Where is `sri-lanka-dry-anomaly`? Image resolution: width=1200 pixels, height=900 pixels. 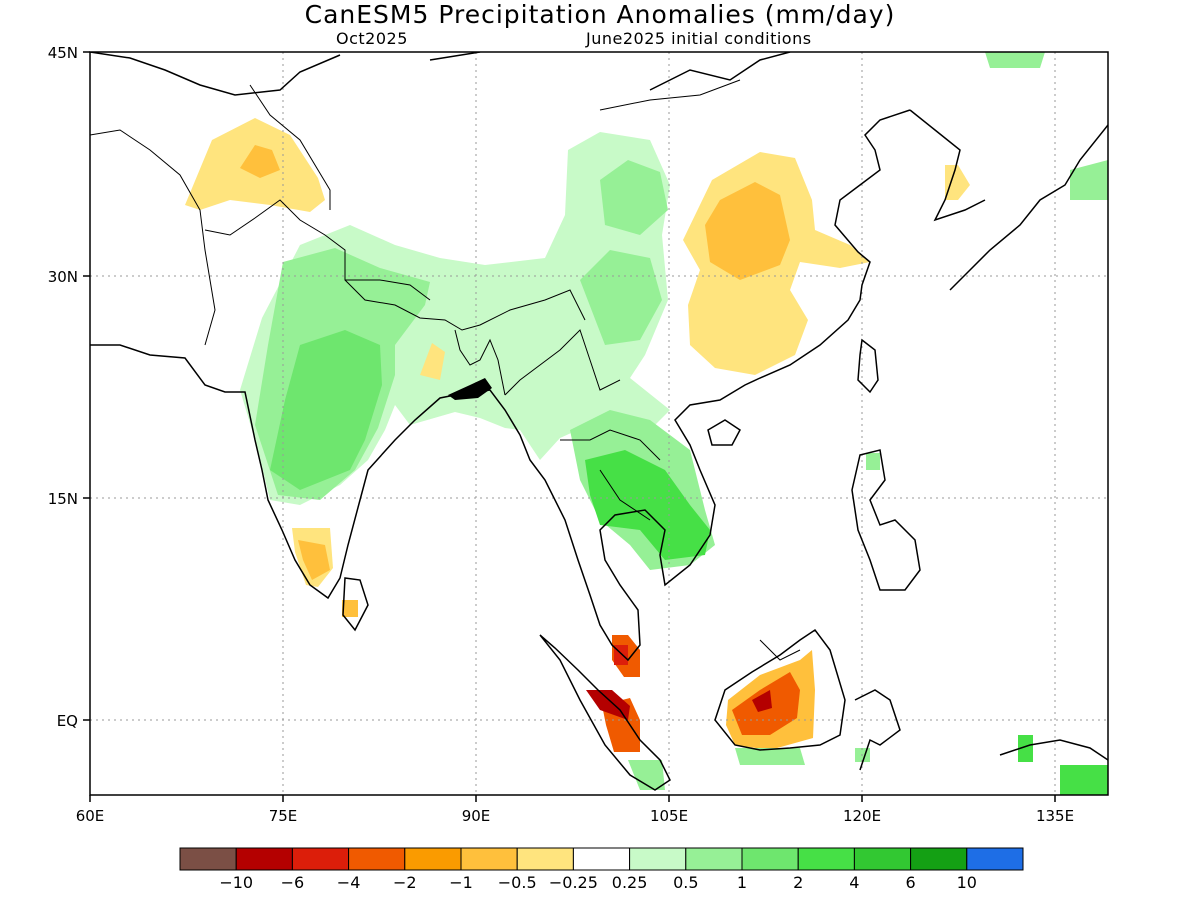
sri-lanka-dry-anomaly is located at coordinates (350, 608).